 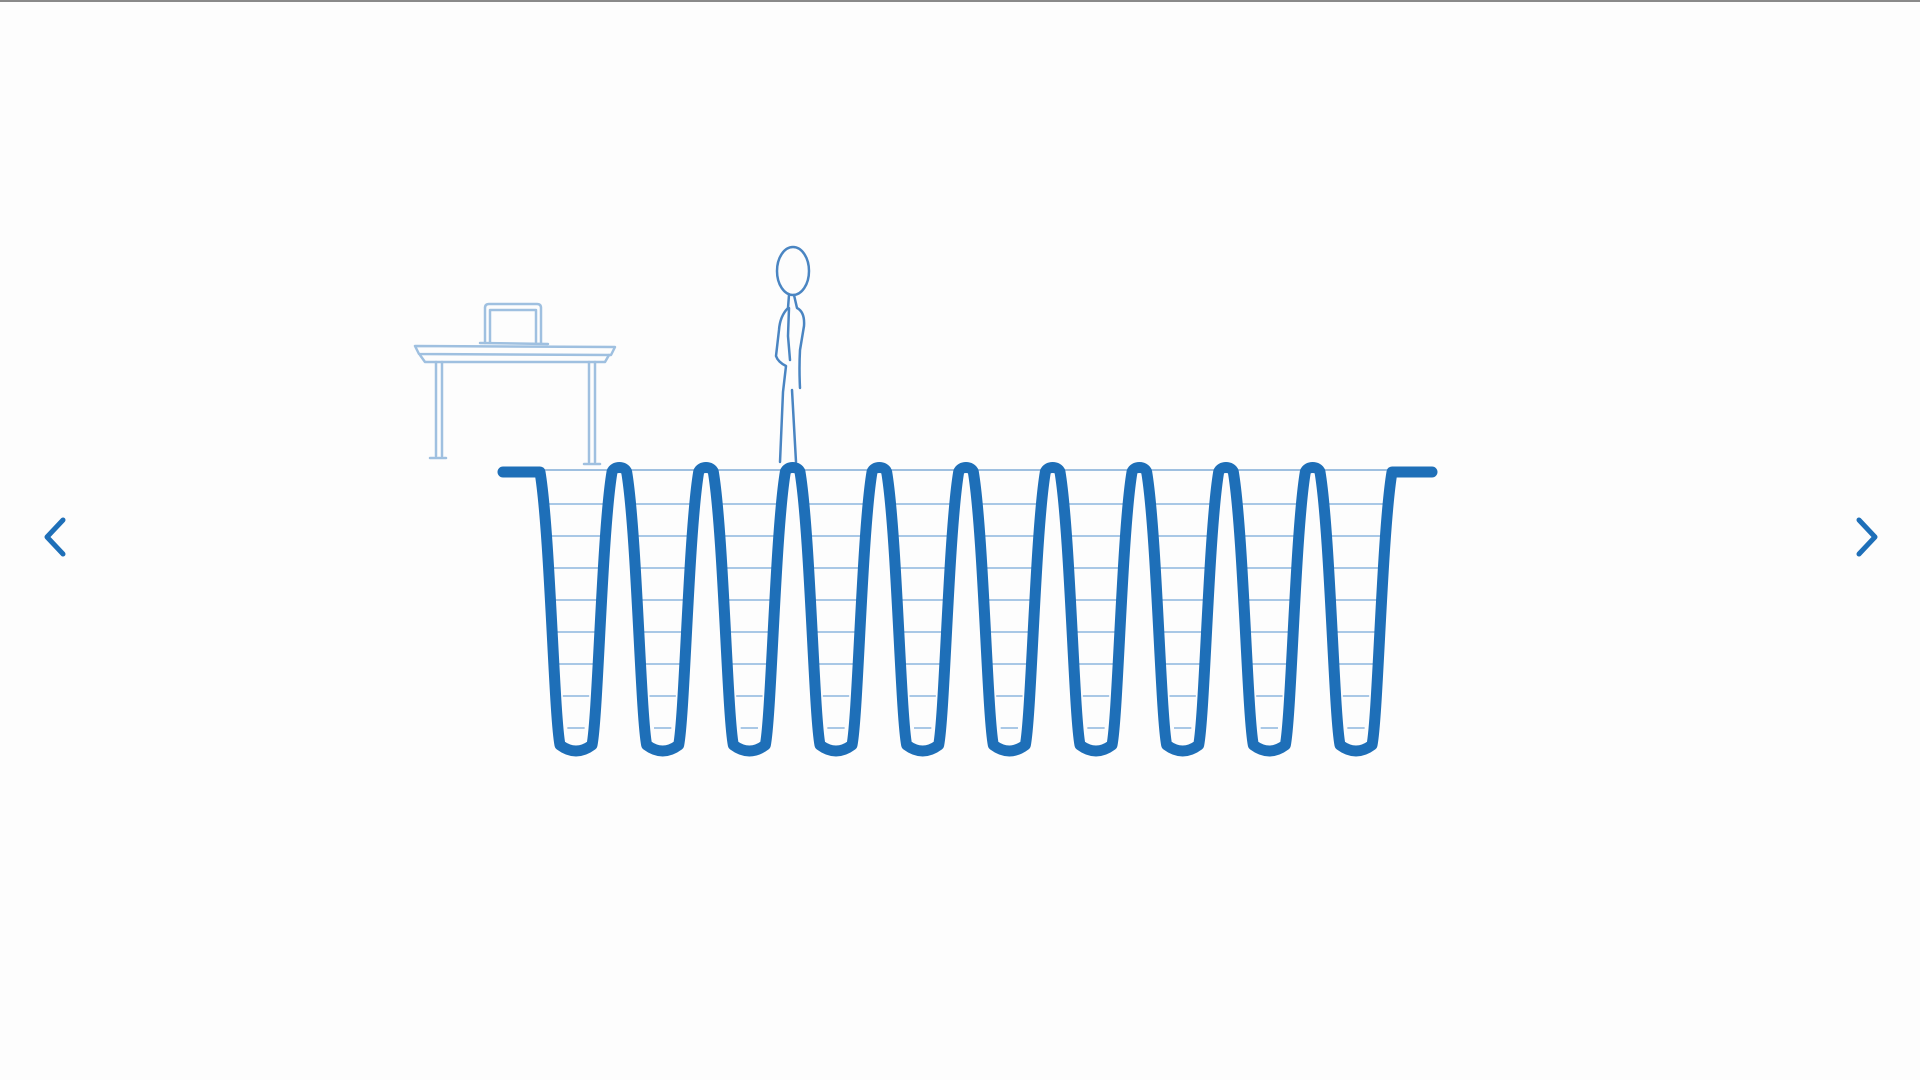 I want to click on pits-outline, so click(x=967, y=609).